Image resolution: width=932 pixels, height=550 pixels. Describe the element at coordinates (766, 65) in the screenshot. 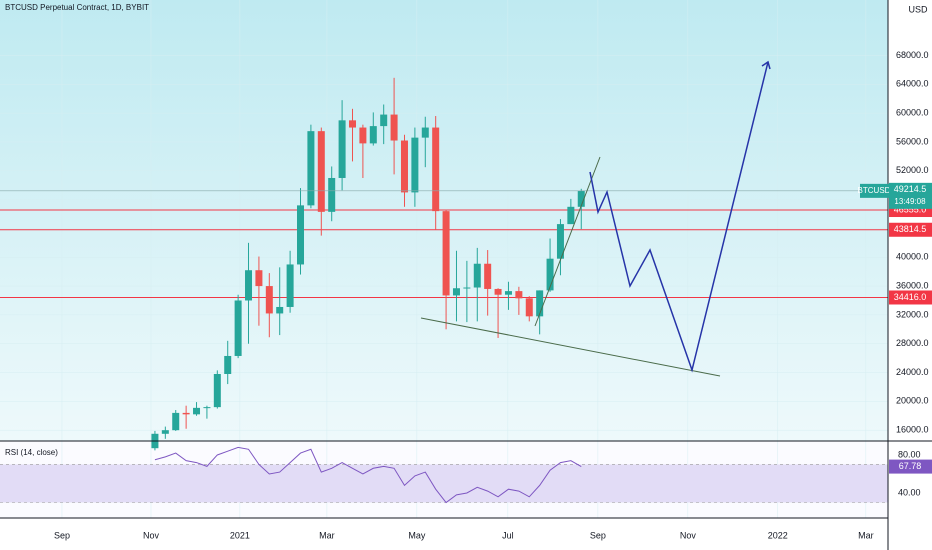

I see `projection-arrow` at that location.